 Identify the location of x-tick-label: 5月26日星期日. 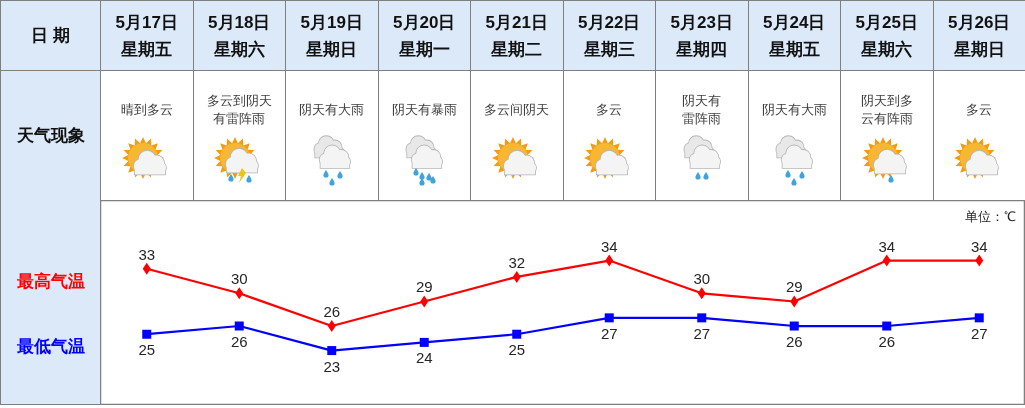
(979, 36).